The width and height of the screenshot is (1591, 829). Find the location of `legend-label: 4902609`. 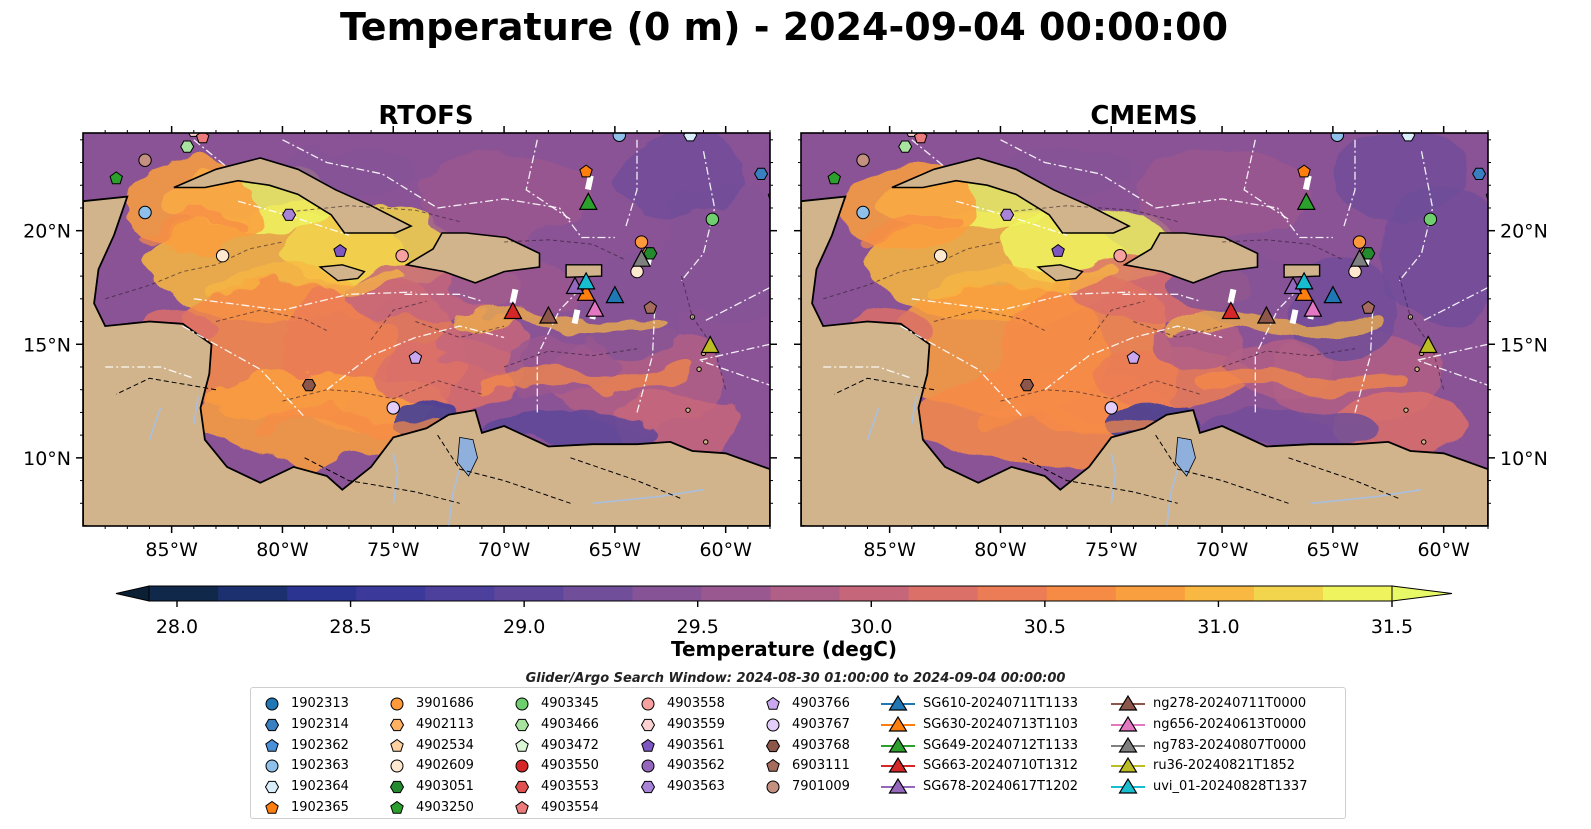

legend-label: 4902609 is located at coordinates (445, 766).